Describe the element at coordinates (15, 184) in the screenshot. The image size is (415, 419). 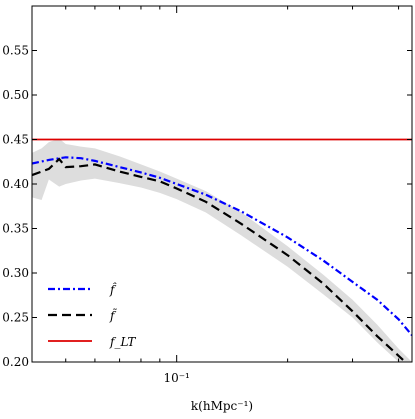
I see `y-tick-label: 0.40` at that location.